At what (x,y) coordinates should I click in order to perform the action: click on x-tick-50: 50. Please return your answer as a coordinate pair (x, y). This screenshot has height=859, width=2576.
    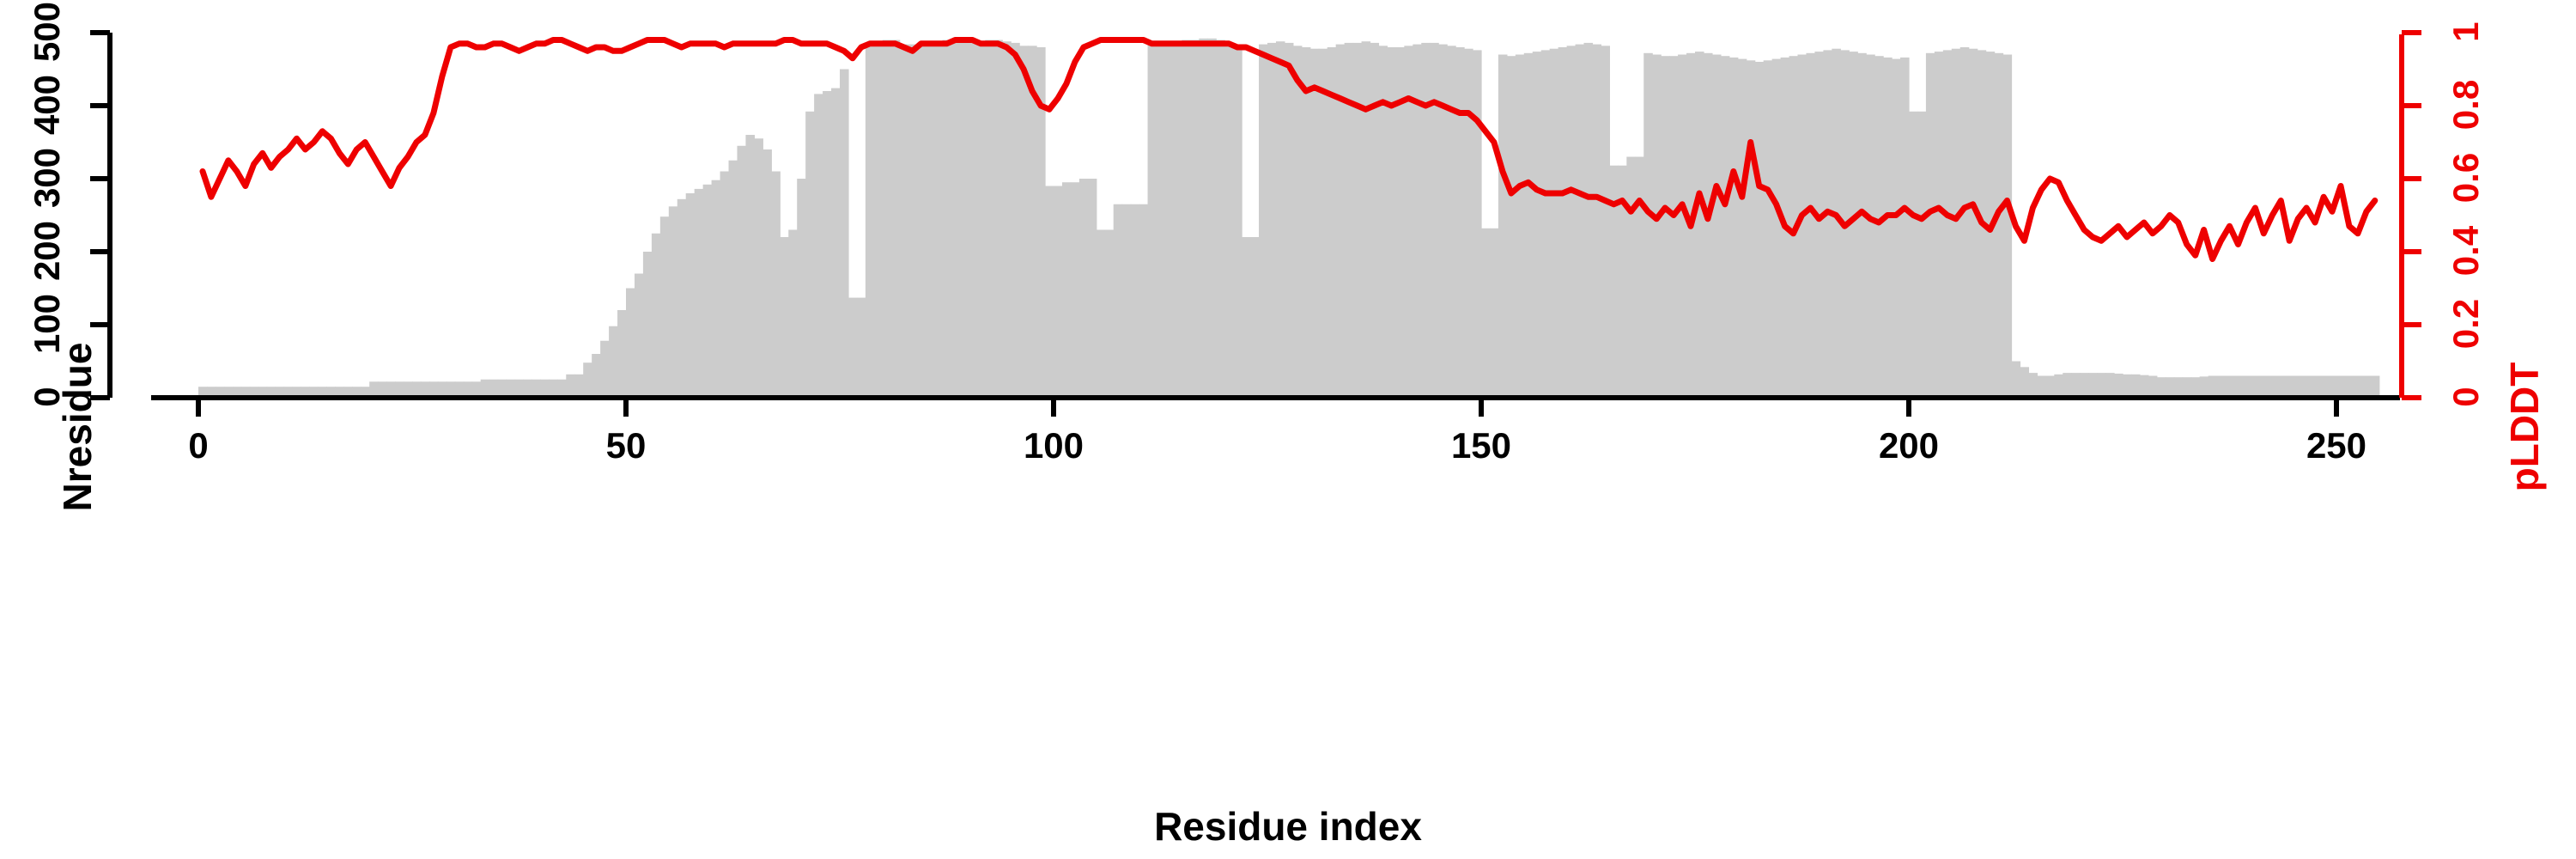
    Looking at the image, I should click on (626, 445).